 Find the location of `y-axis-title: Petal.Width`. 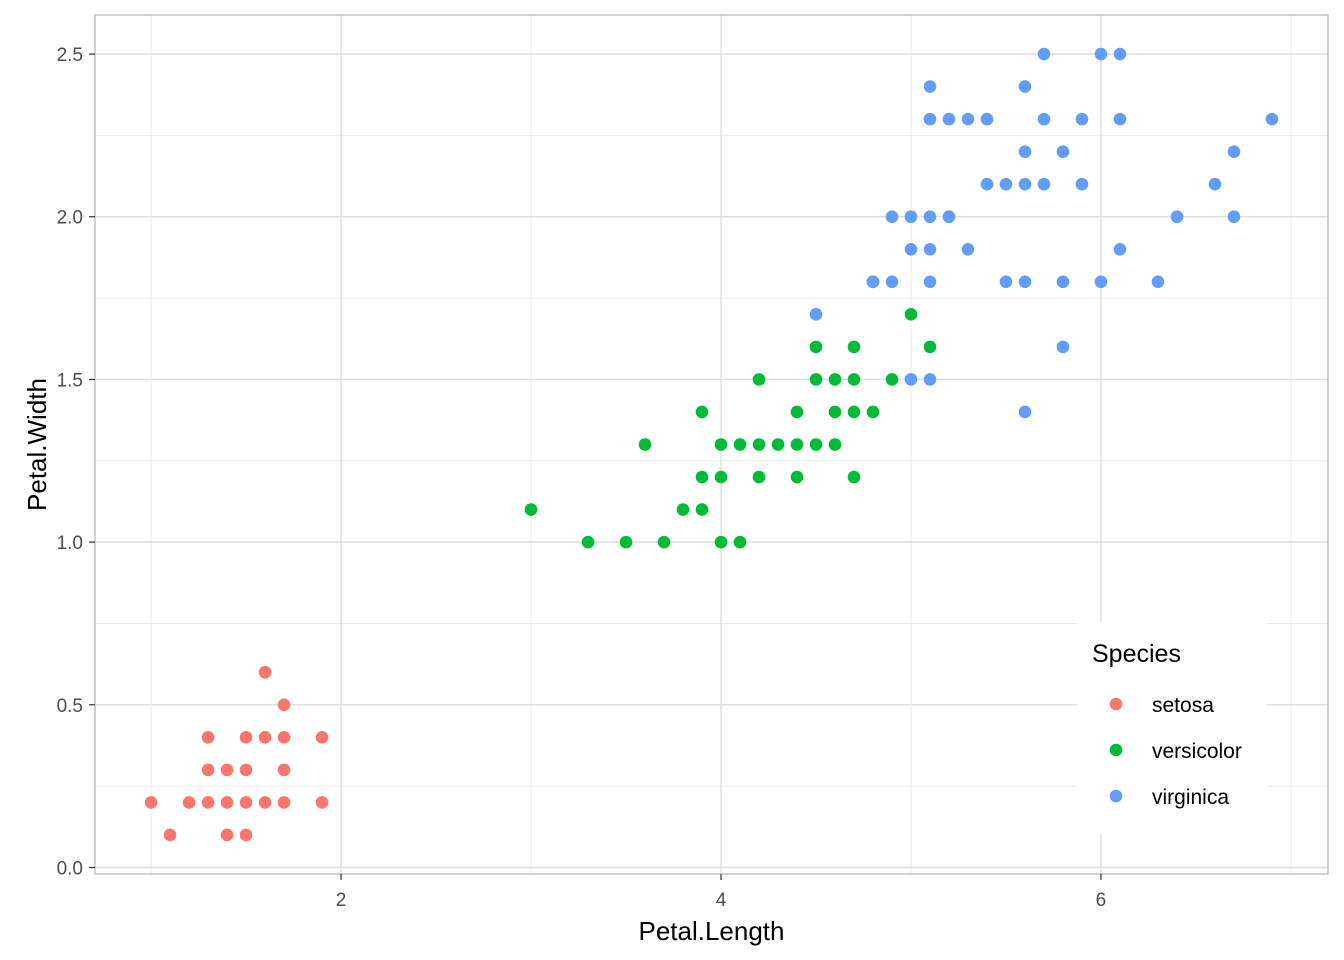

y-axis-title: Petal.Width is located at coordinates (37, 444).